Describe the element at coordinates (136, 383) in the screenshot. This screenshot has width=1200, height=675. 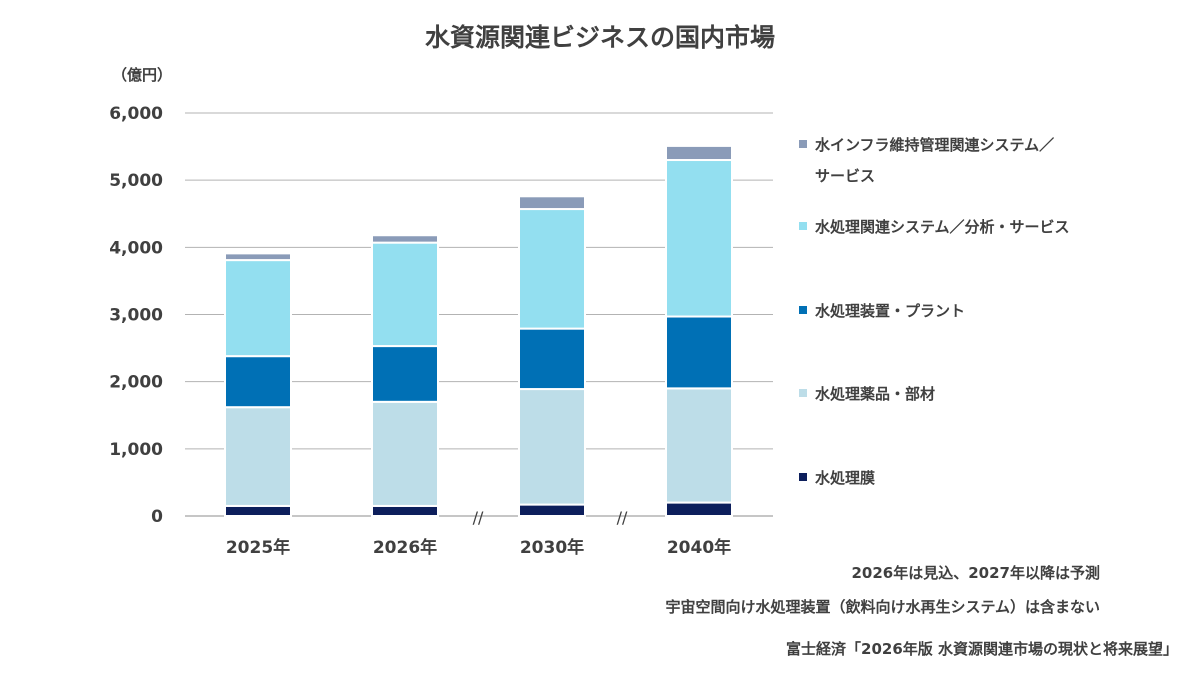
I see `y-tick-label: 2,000` at that location.